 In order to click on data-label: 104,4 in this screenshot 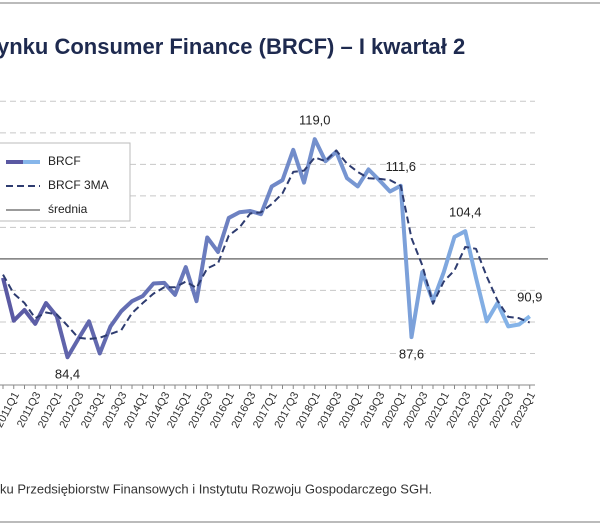, I will do `click(465, 212)`.